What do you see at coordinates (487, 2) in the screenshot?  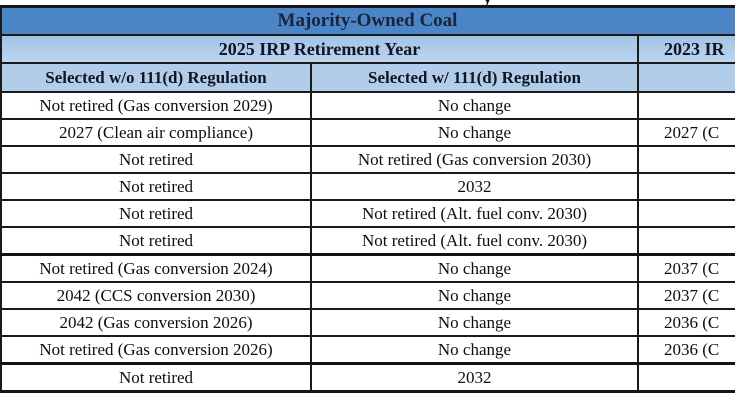 I see `cropped-glyph: y` at bounding box center [487, 2].